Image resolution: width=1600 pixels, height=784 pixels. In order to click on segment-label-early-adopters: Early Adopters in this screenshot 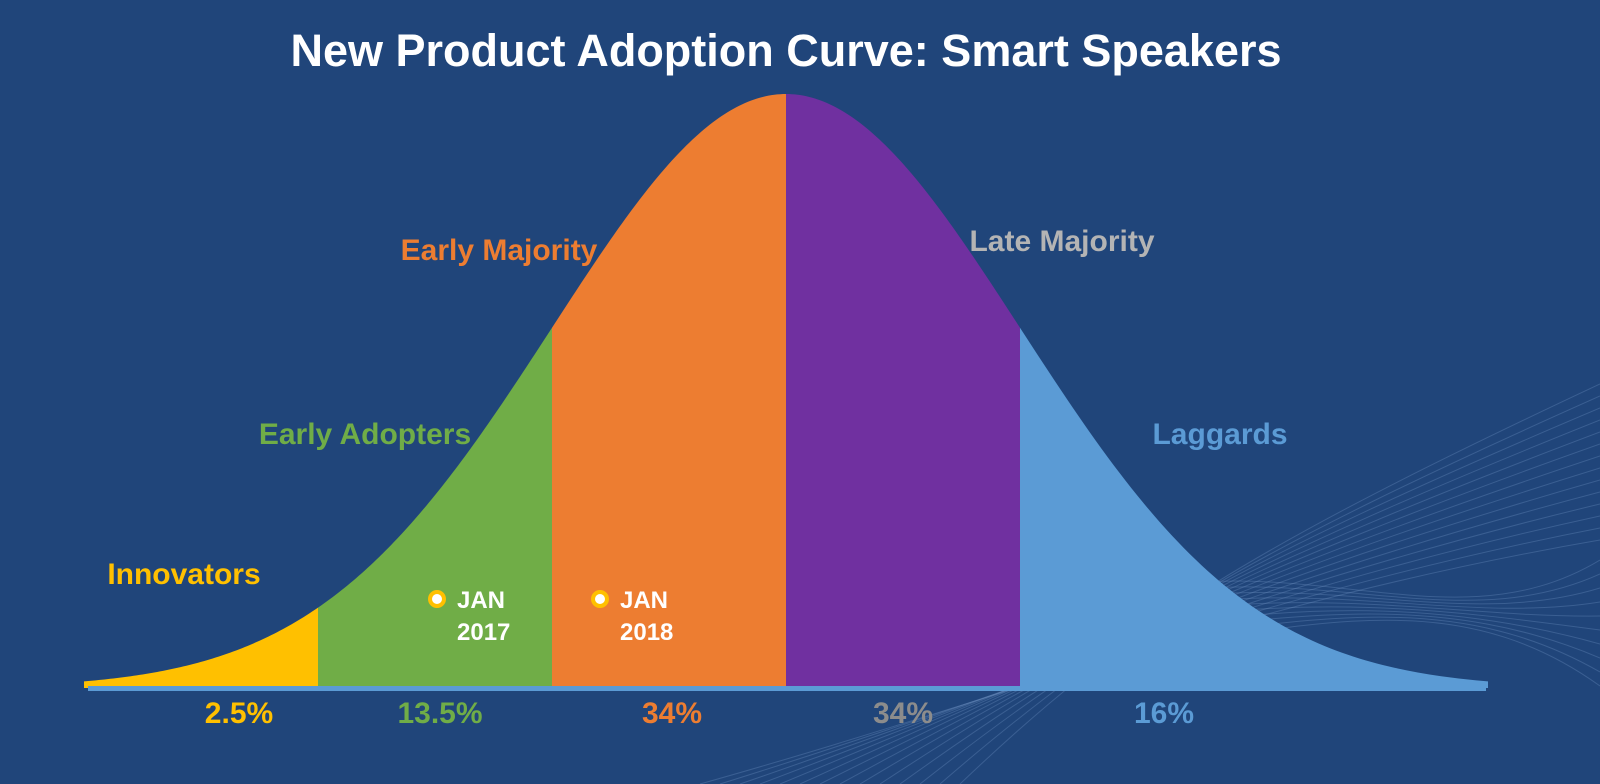, I will do `click(365, 434)`.